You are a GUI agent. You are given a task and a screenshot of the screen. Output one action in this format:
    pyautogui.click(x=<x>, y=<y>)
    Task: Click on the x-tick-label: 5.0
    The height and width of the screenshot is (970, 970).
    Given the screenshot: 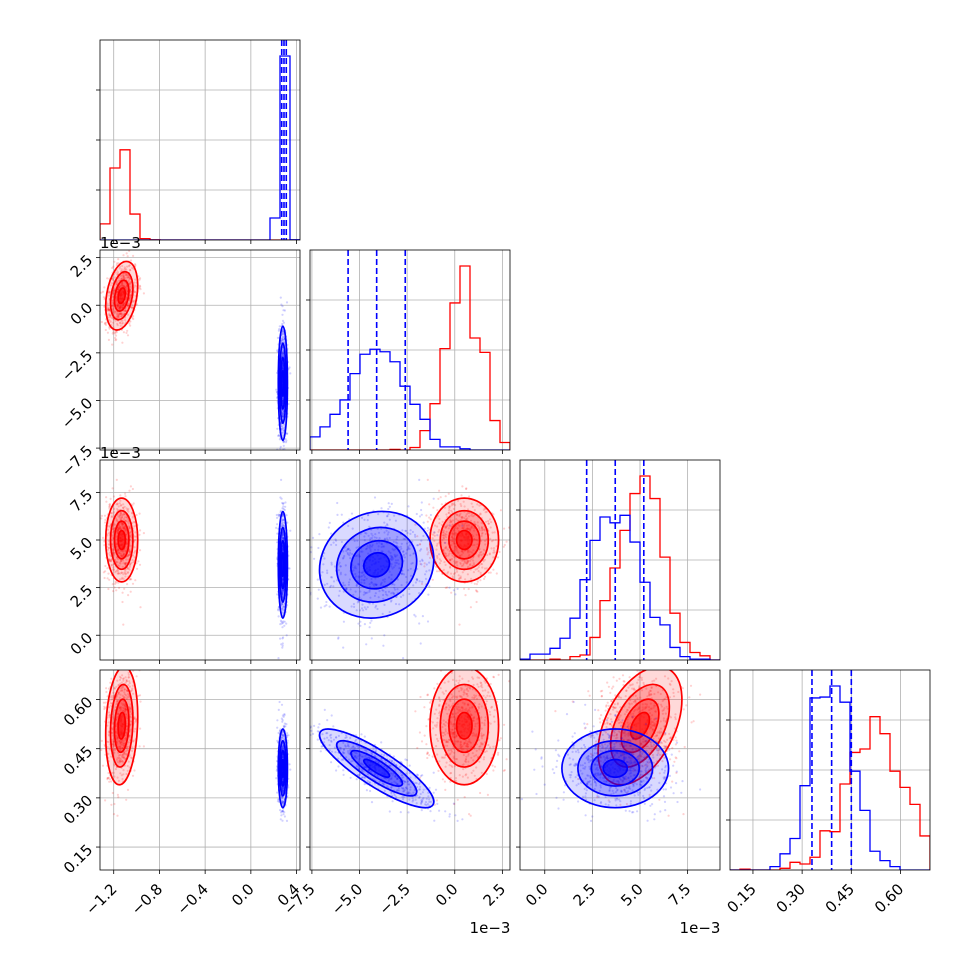 What is the action you would take?
    pyautogui.click(x=632, y=895)
    